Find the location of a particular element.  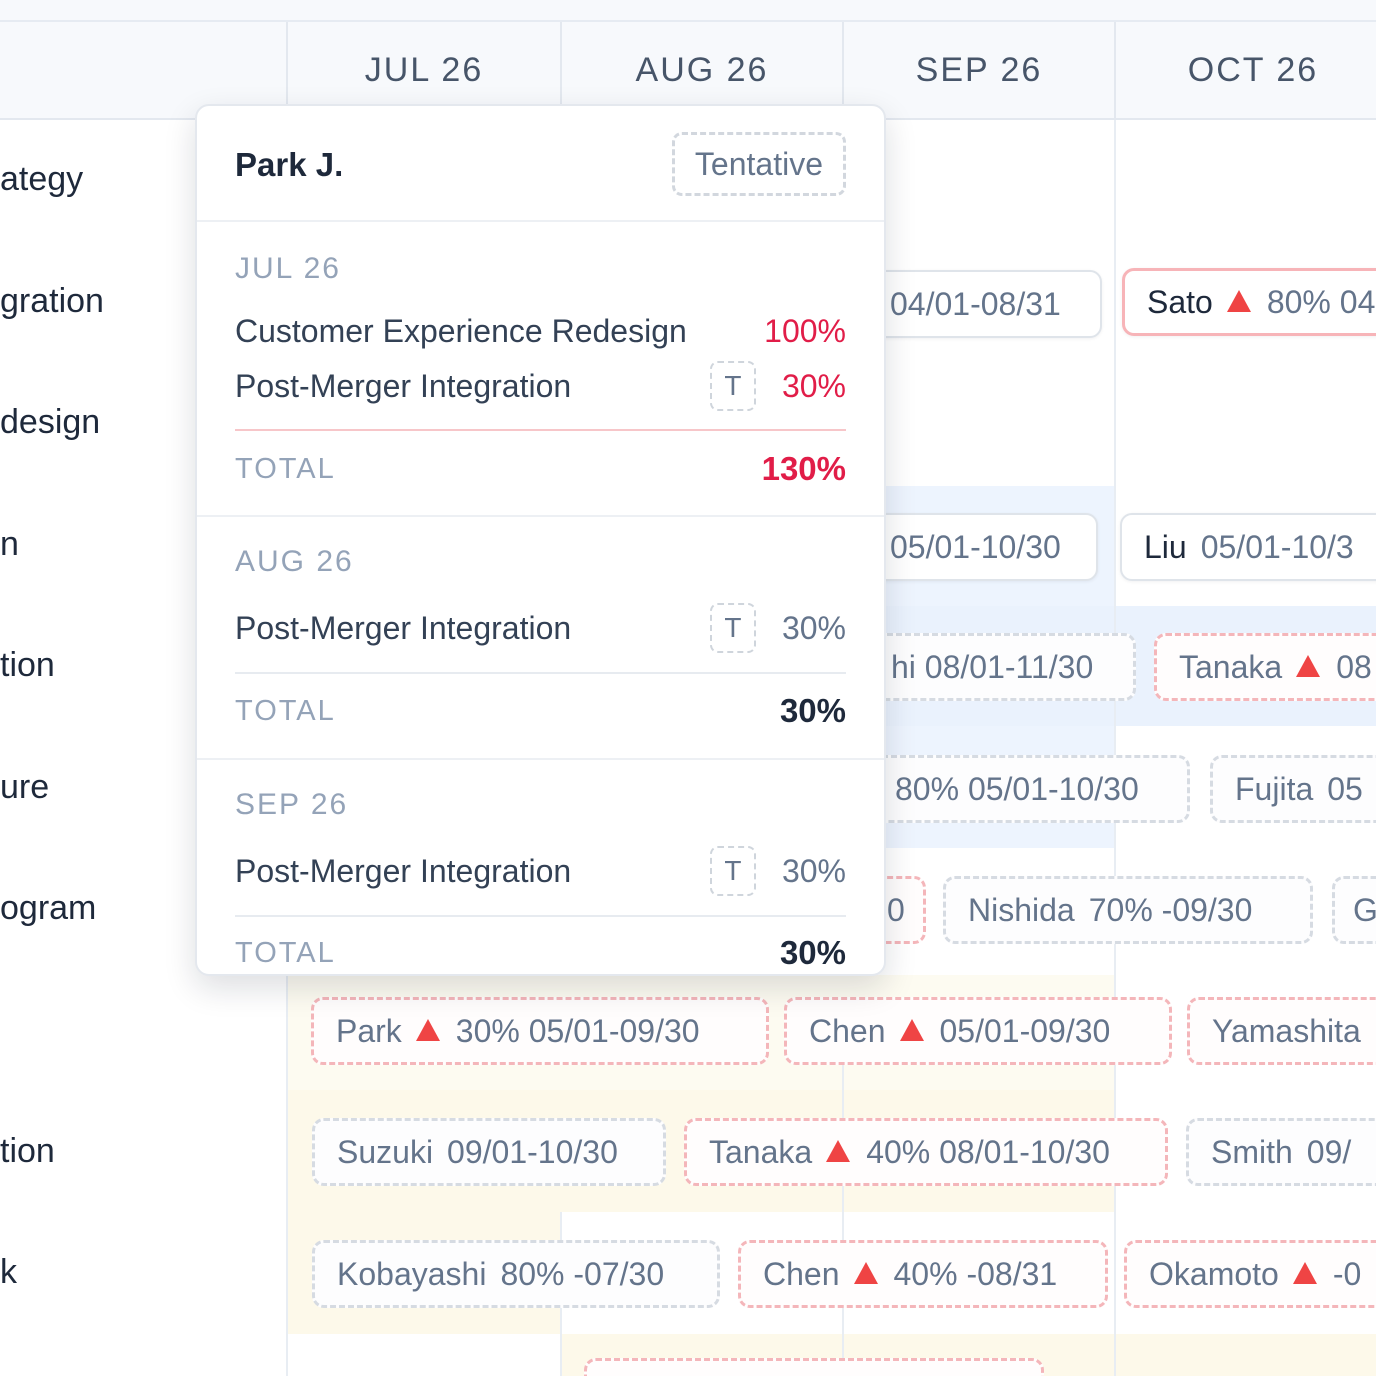

chip-detail: -0 is located at coordinates (1347, 1273).